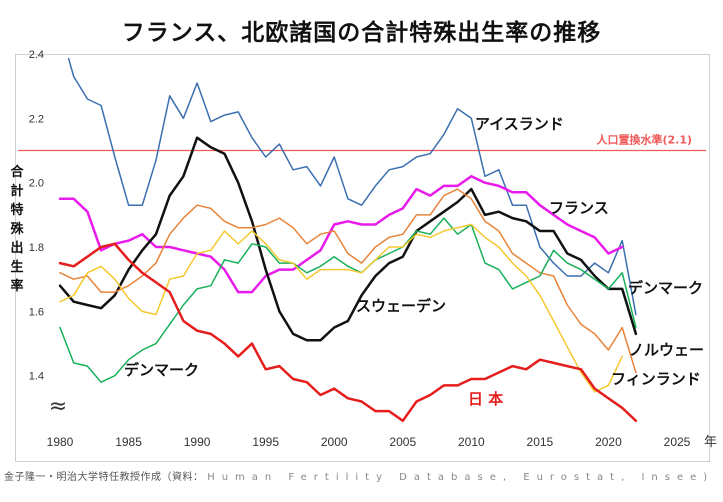 Image resolution: width=723 pixels, height=502 pixels. What do you see at coordinates (361, 33) in the screenshot?
I see `chart-title: フランス、北欧諸国の合計特殊出生率の推移` at bounding box center [361, 33].